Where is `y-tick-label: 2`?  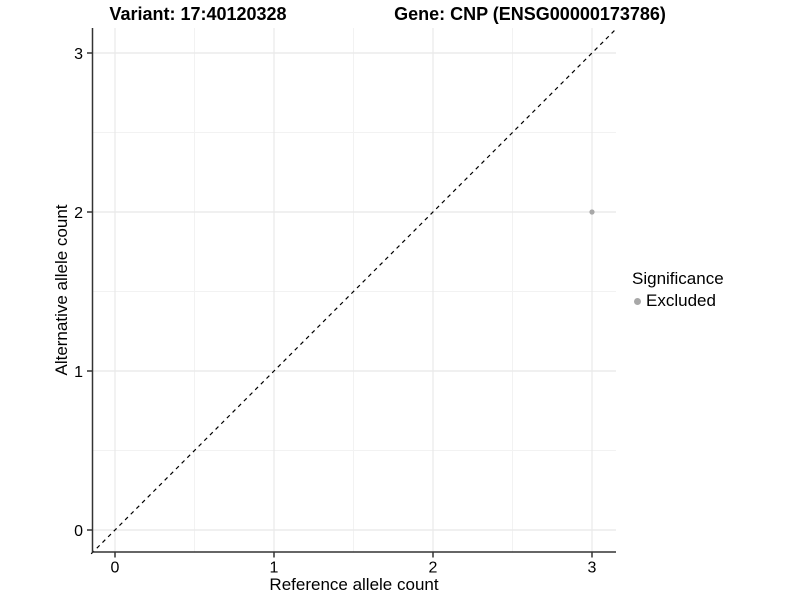 y-tick-label: 2 is located at coordinates (78, 213).